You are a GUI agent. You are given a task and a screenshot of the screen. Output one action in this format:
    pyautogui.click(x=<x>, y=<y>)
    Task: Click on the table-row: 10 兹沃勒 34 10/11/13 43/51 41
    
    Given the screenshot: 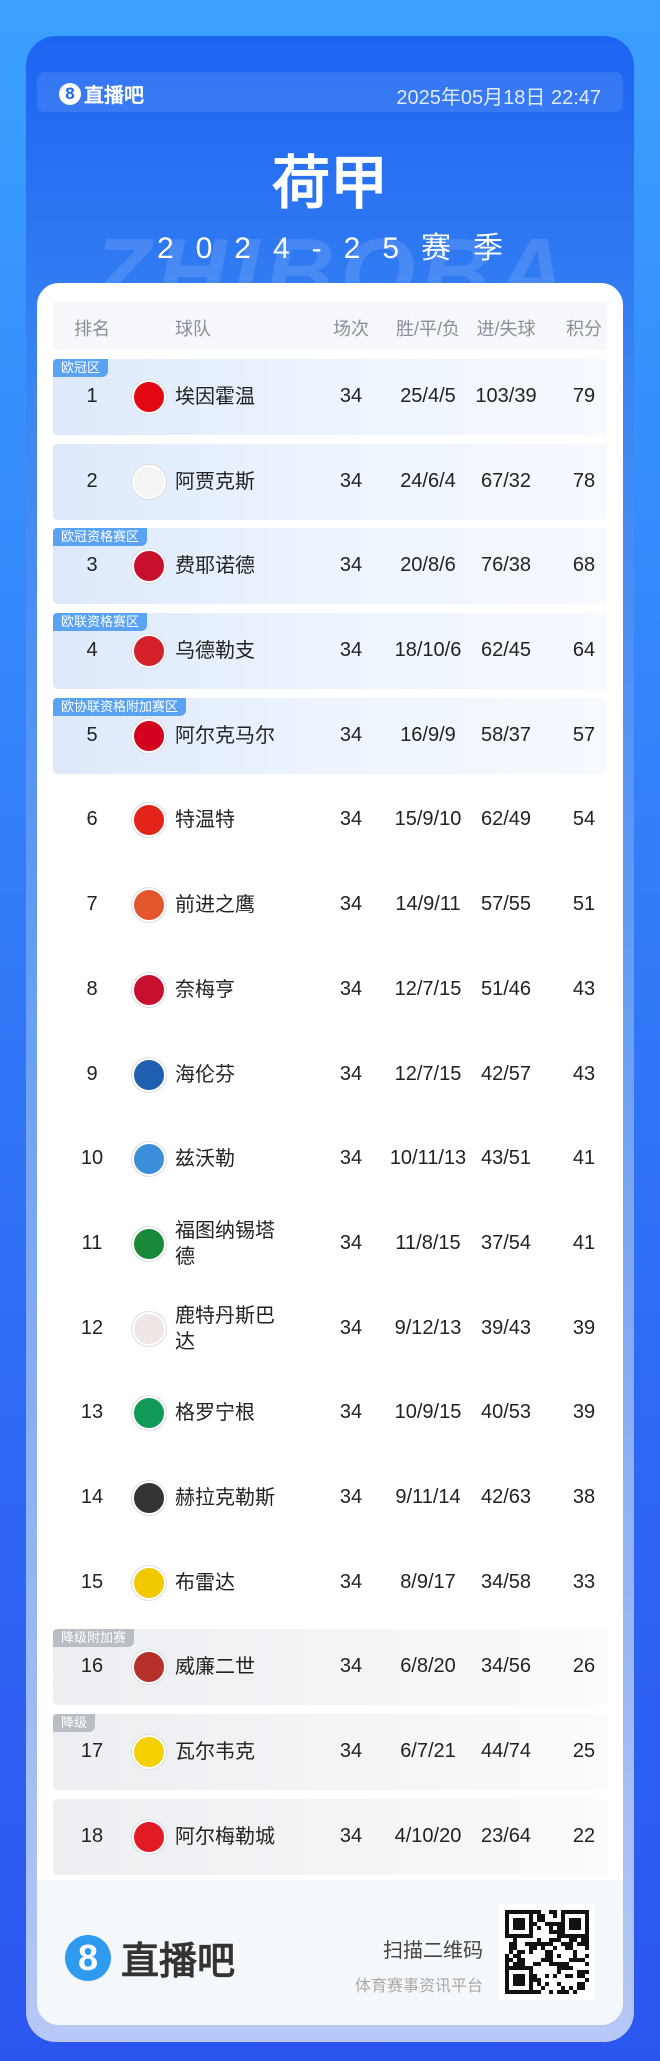 What is the action you would take?
    pyautogui.click(x=330, y=1159)
    